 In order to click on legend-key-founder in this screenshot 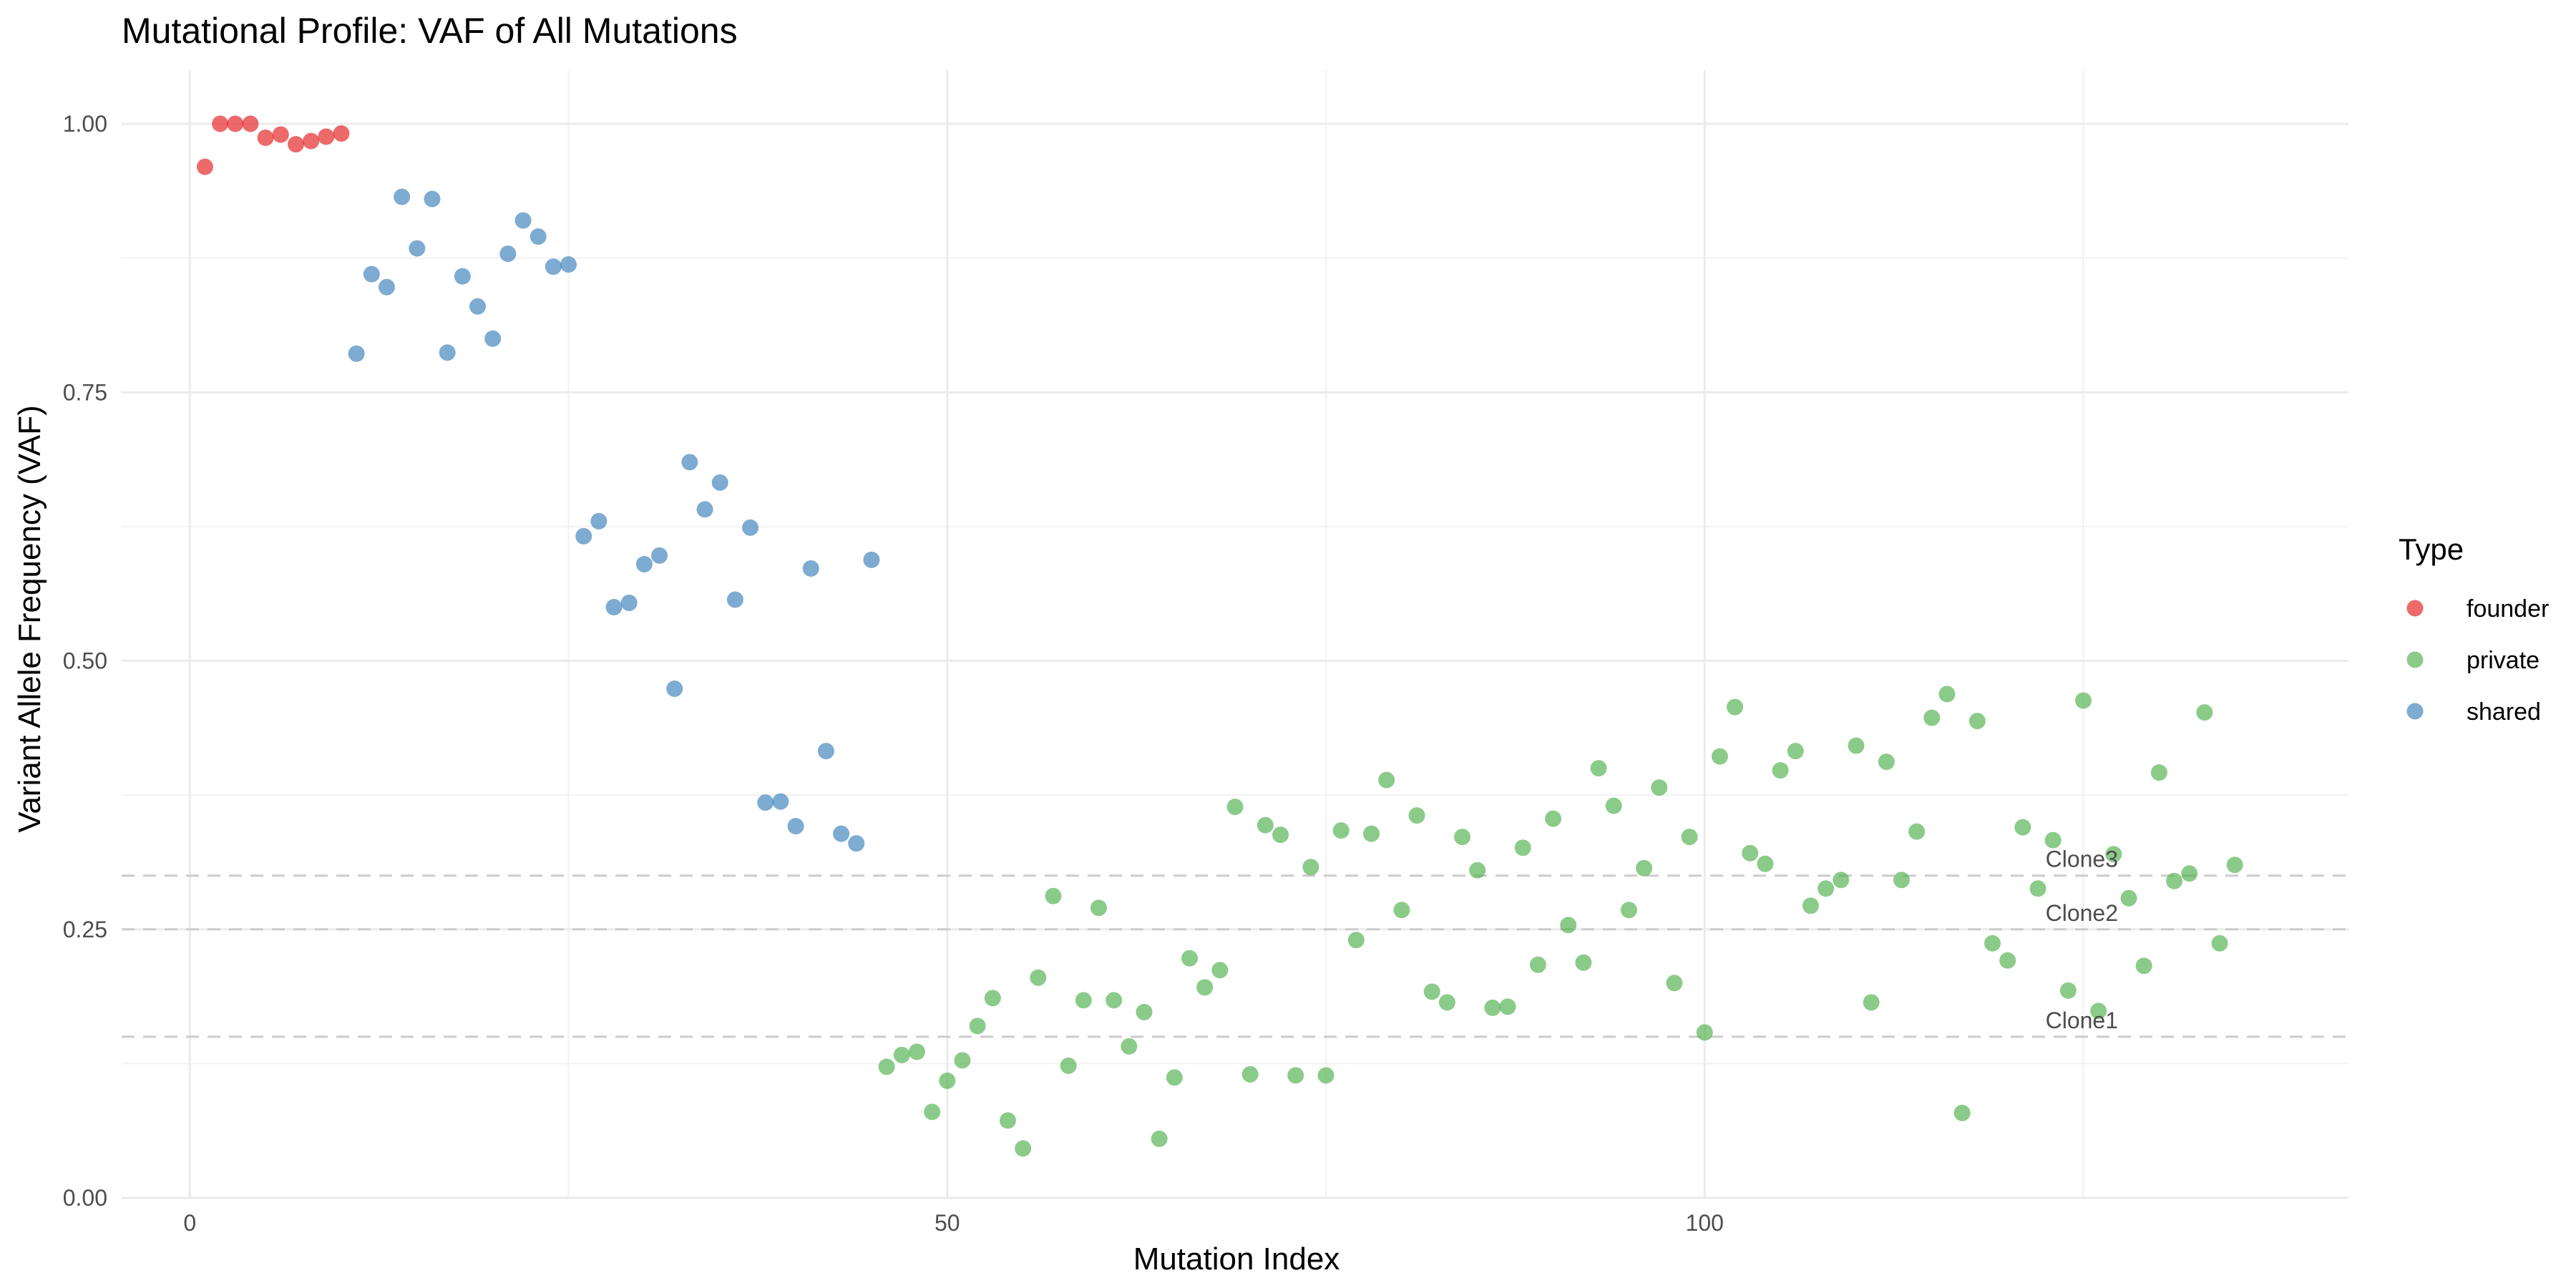, I will do `click(2415, 608)`.